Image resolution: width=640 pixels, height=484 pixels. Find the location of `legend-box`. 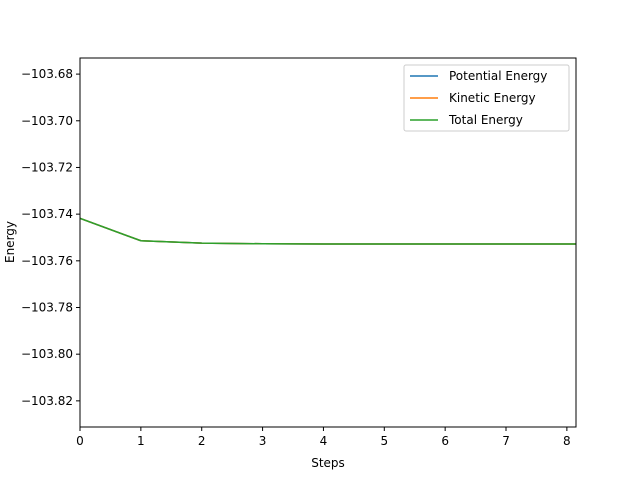

legend-box is located at coordinates (486, 98).